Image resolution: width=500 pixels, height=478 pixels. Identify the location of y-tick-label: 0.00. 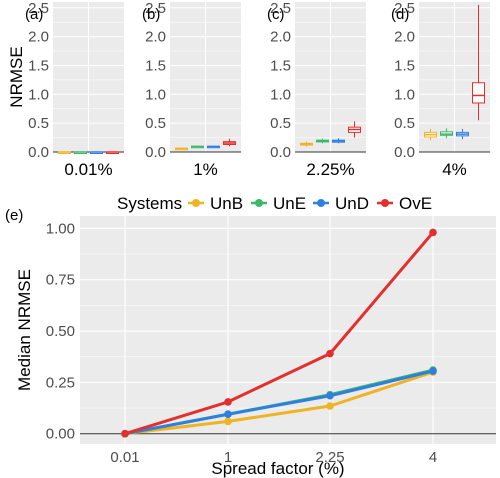
(60, 434).